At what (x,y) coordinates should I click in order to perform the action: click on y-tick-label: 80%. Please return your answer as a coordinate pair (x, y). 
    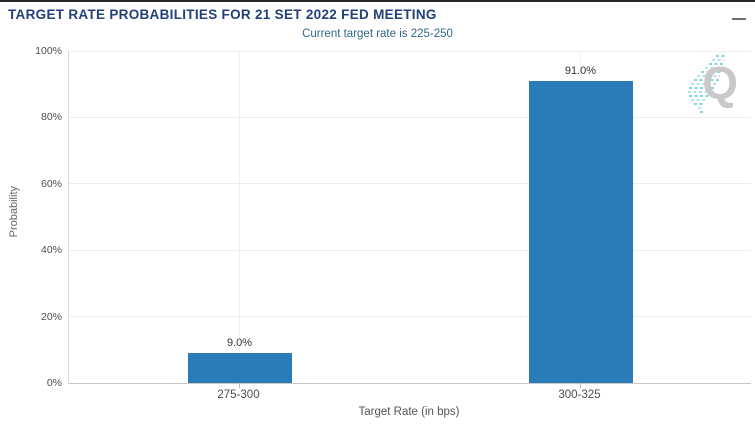
    Looking at the image, I should click on (51, 117).